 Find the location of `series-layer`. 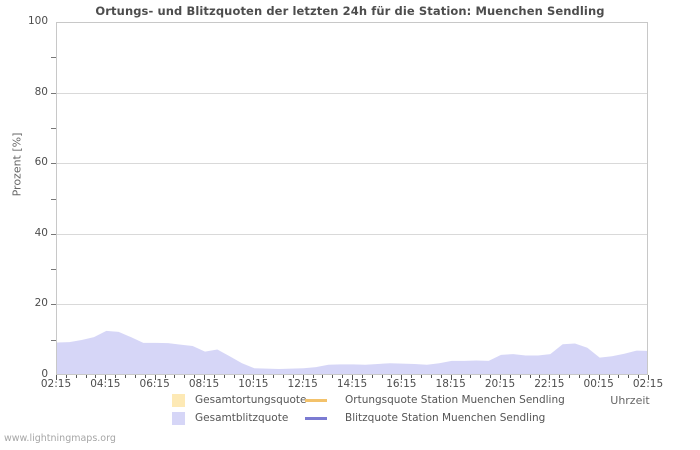

series-layer is located at coordinates (352, 352).